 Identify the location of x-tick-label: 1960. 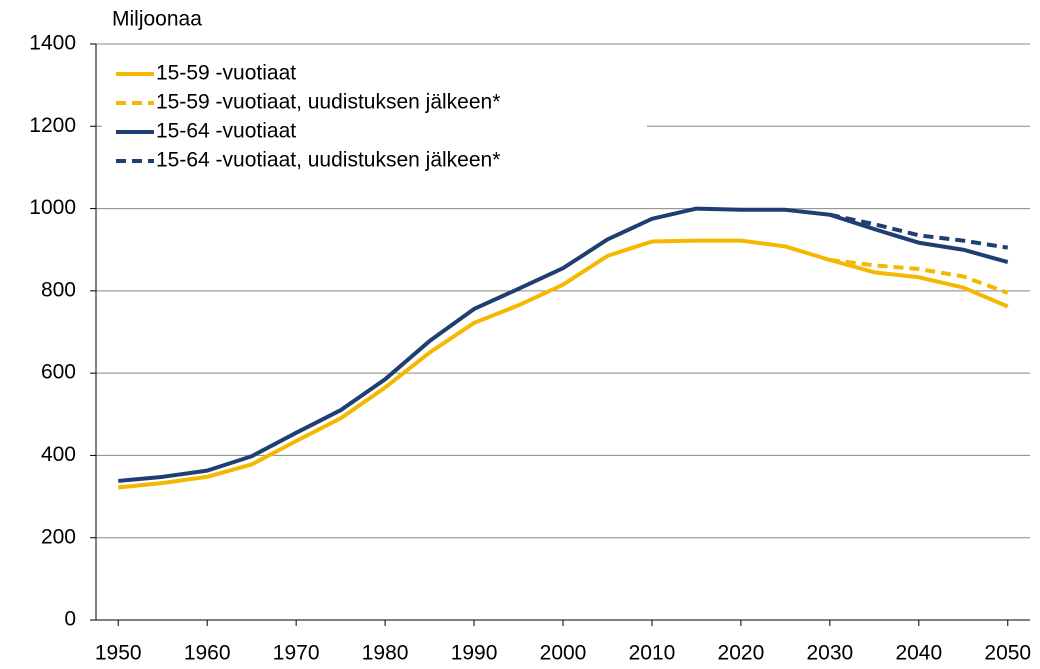
(207, 653).